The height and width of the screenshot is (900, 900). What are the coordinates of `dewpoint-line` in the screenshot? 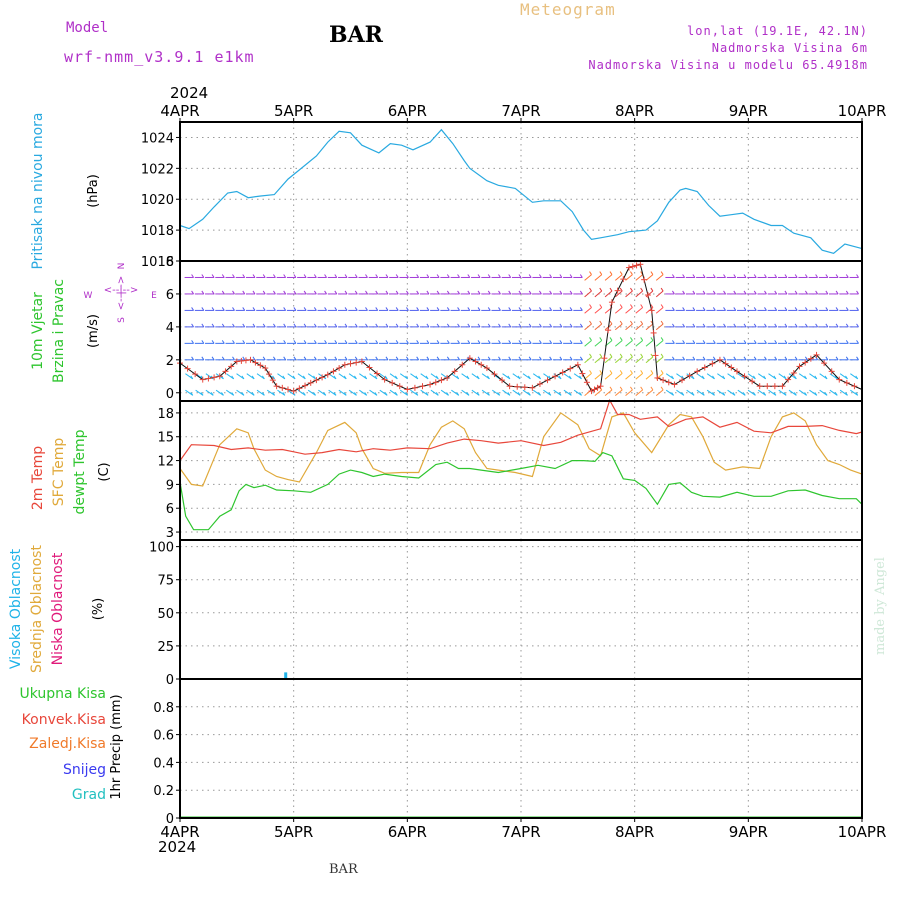 It's located at (521, 491).